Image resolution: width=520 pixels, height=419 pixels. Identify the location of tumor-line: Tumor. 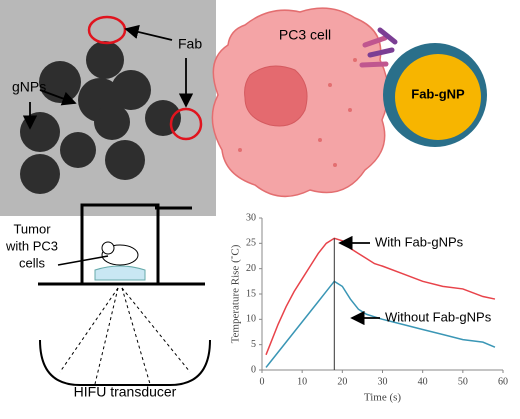
(32, 228).